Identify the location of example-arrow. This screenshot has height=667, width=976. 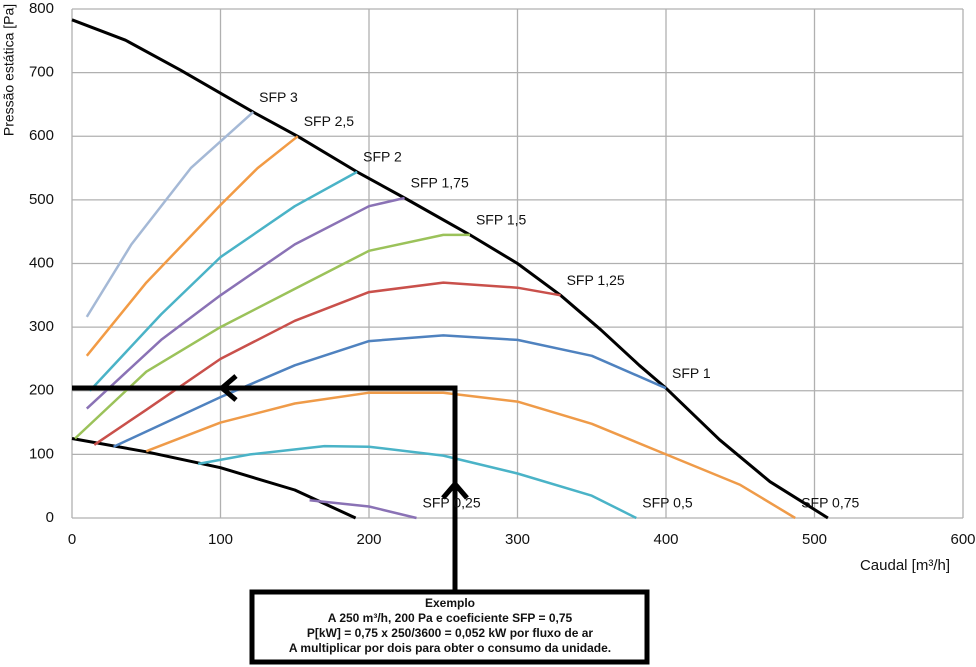
(270, 483).